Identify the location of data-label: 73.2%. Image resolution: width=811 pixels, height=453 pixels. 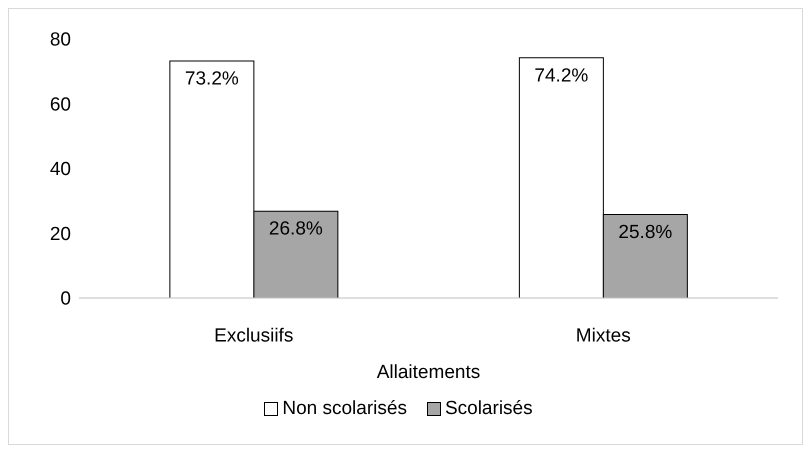
(211, 79).